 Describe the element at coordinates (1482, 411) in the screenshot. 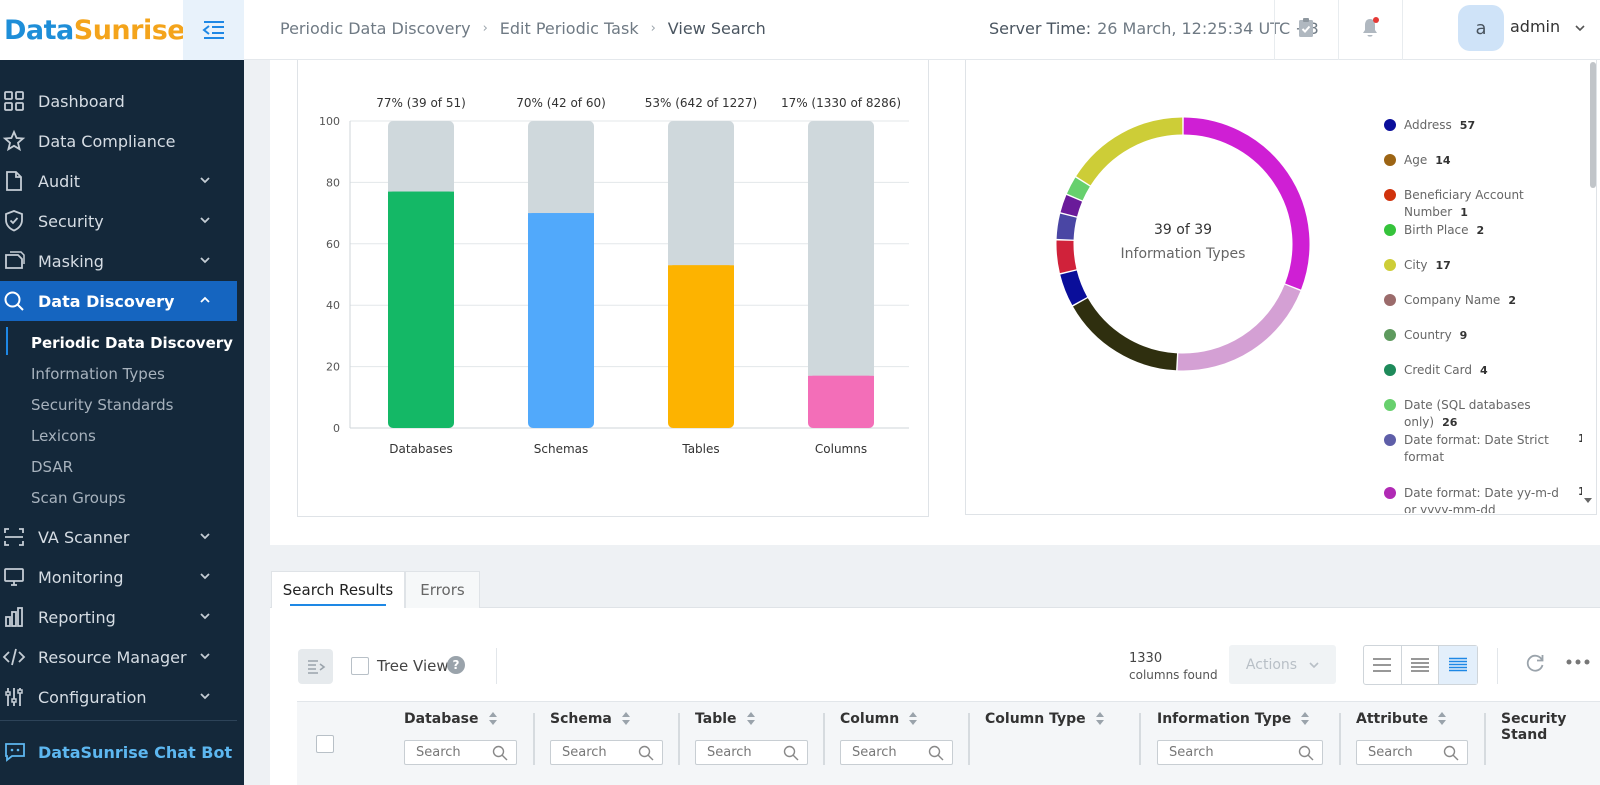

I see `legend-item: Date (SQL databases only) 26` at that location.